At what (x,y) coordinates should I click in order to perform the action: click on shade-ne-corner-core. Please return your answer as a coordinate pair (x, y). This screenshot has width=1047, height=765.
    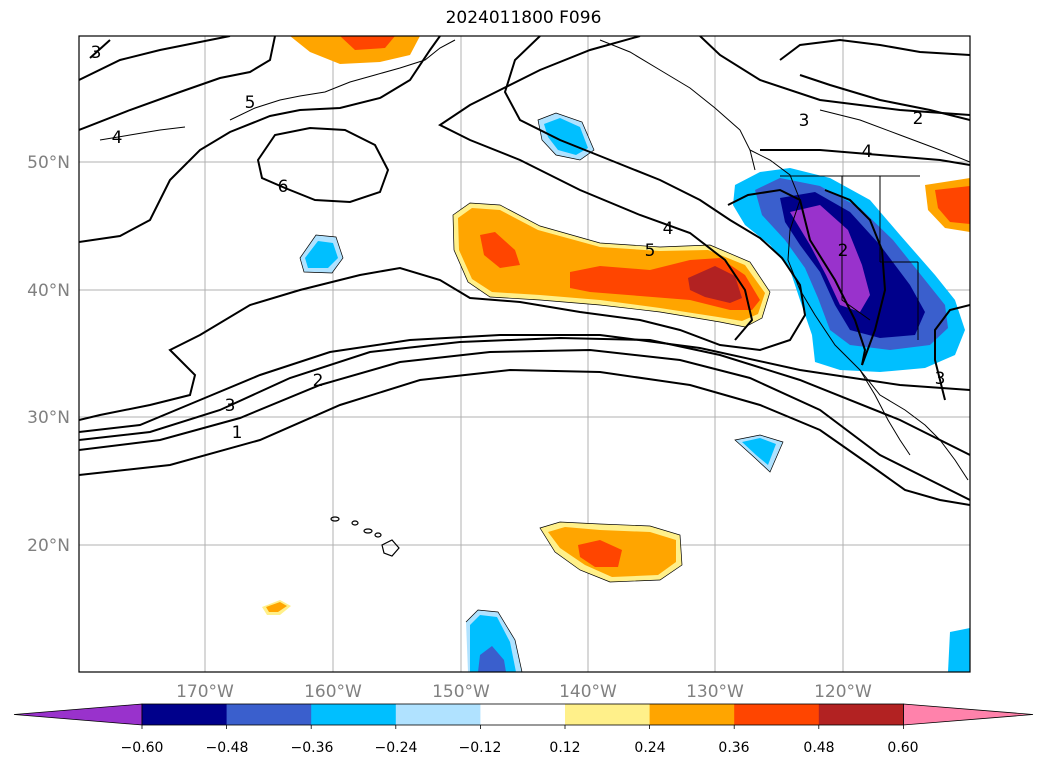
    Looking at the image, I should click on (952, 205).